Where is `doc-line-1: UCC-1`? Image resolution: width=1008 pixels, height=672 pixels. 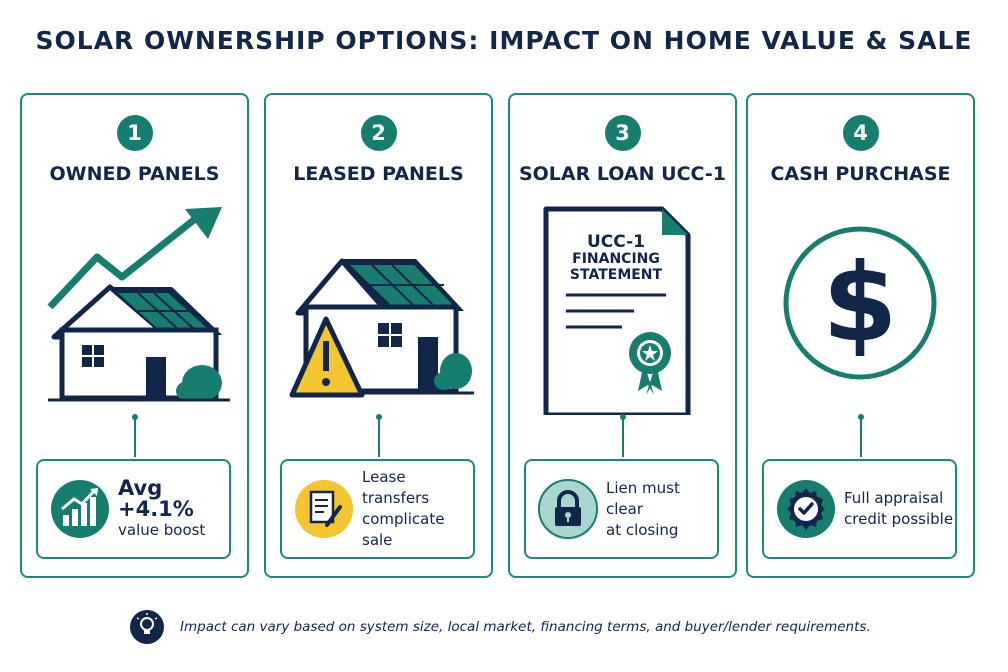
doc-line-1: UCC-1 is located at coordinates (616, 242).